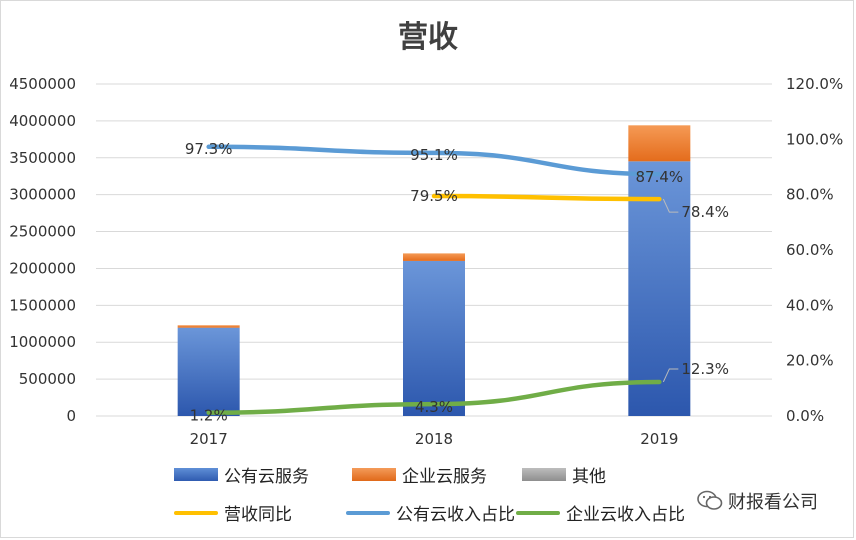 Image resolution: width=856 pixels, height=540 pixels. I want to click on data-label: 95.1%, so click(434, 155).